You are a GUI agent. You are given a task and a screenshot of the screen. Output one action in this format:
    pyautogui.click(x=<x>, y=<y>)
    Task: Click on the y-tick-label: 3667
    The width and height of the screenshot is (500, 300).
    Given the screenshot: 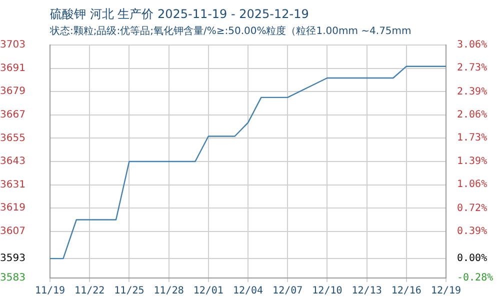 What is the action you would take?
    pyautogui.click(x=13, y=114)
    